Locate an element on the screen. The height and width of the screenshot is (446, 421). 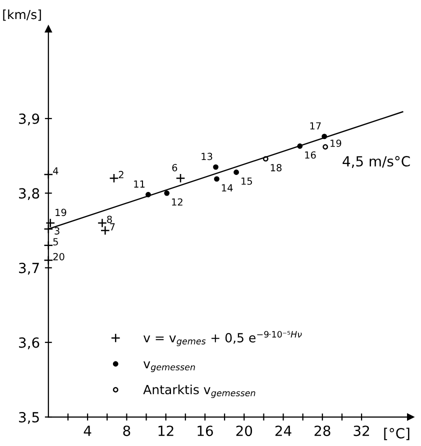
annotation: 12 is located at coordinates (177, 202).